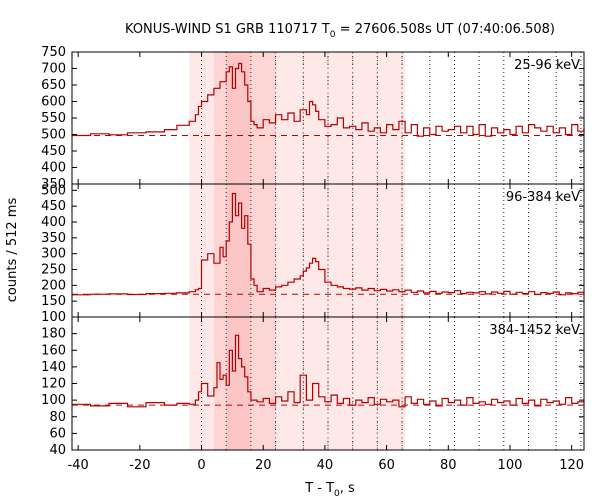 This screenshot has width=600, height=500. I want to click on y-tick-label: 120, so click(53, 384).